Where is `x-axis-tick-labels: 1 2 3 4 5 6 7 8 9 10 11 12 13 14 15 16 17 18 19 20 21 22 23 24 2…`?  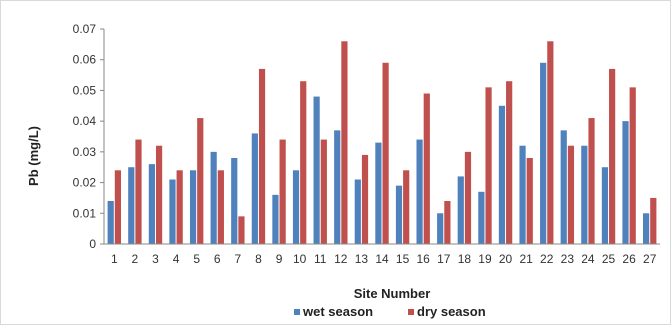
x-axis-tick-labels: 1 2 3 4 5 6 7 8 9 10 11 12 13 14 15 16 17 18 19 20 21 22 23 24 2… is located at coordinates (384, 259).